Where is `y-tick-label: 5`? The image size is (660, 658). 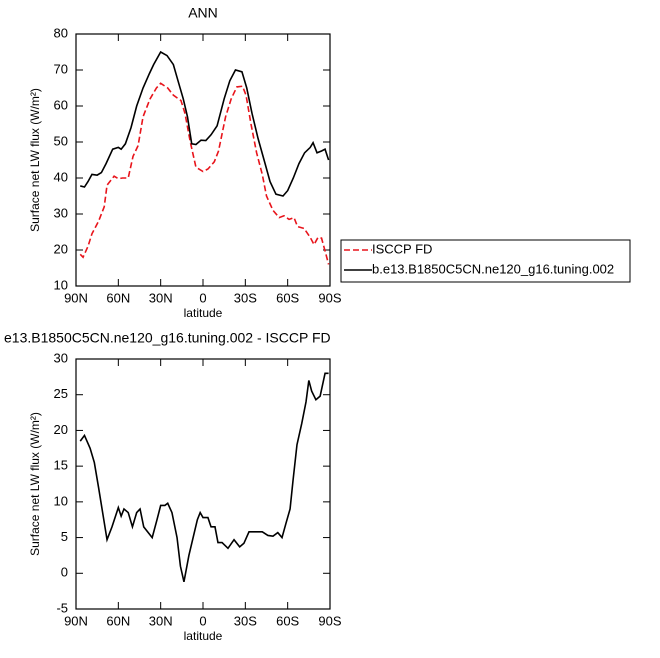 y-tick-label: 5 is located at coordinates (64, 536).